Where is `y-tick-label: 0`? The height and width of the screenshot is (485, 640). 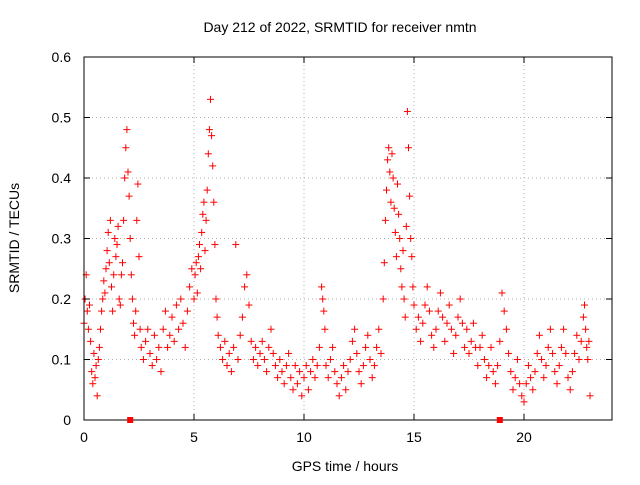
y-tick-label: 0 is located at coordinates (67, 420).